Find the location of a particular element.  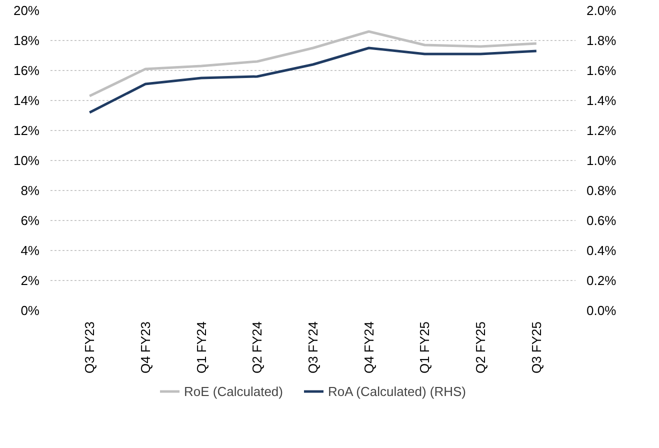

line-series is located at coordinates (313, 80).